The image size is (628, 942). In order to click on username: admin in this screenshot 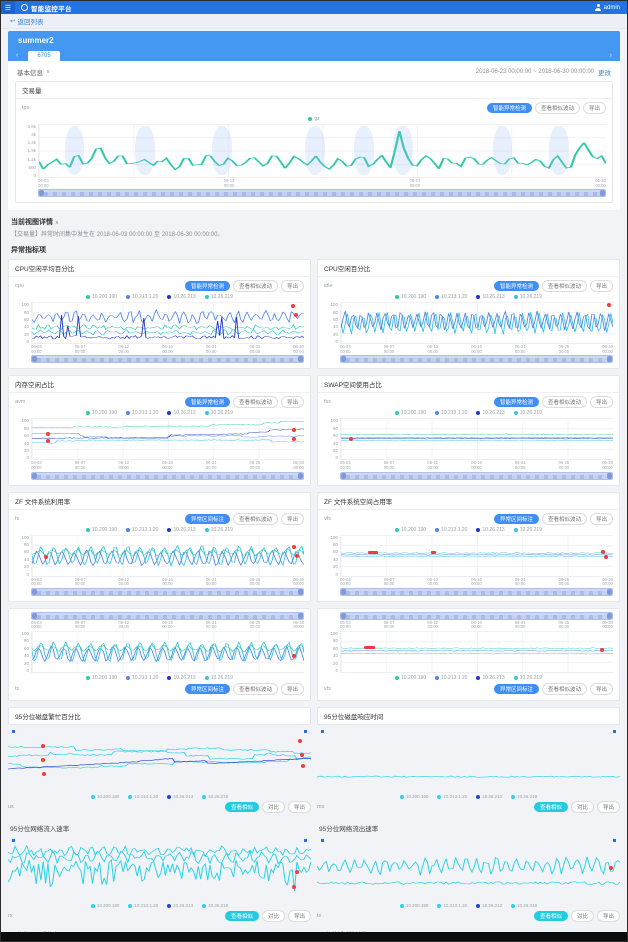, I will do `click(611, 7)`.